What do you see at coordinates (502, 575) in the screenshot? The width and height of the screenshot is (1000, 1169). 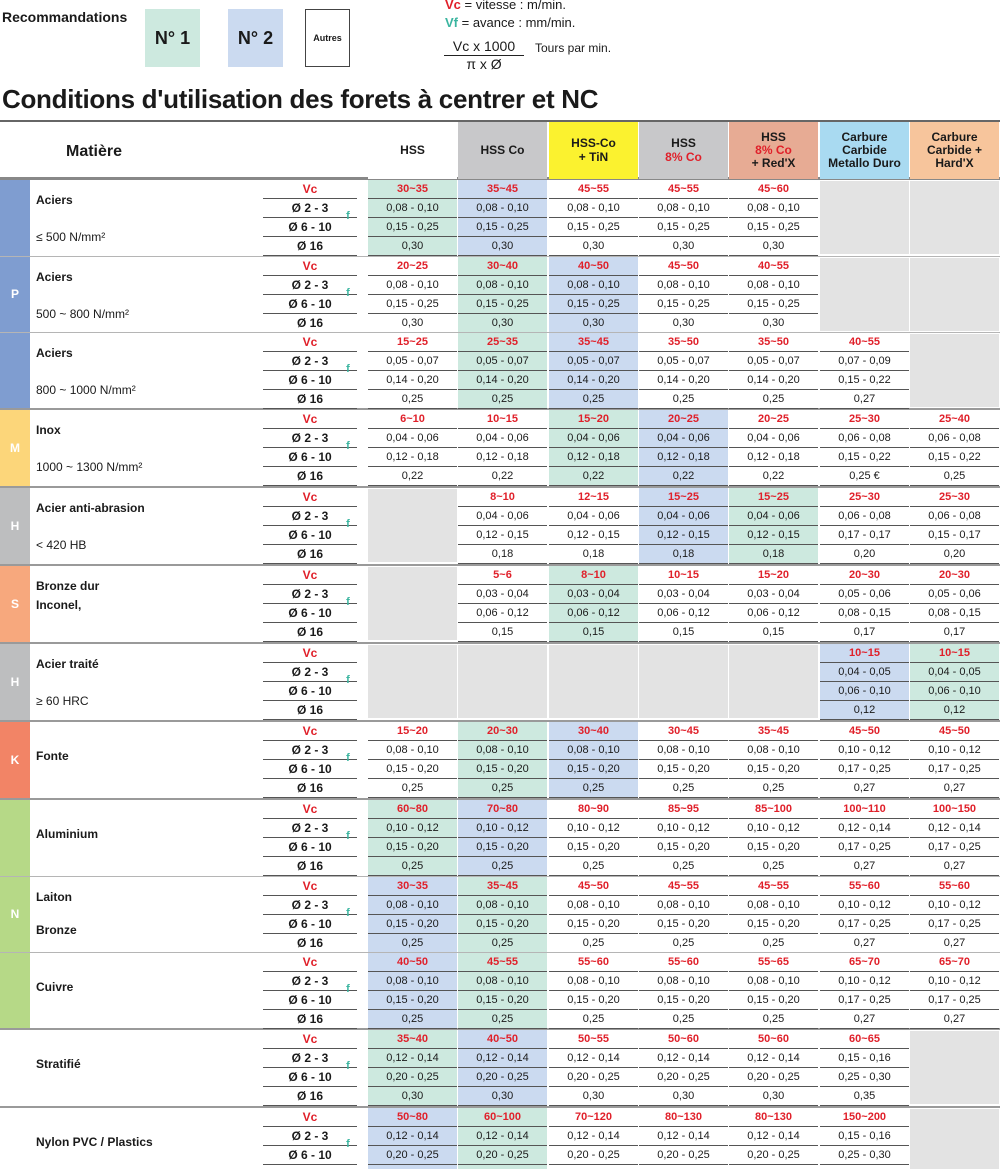 I see `vc-value-cell: 5~6` at bounding box center [502, 575].